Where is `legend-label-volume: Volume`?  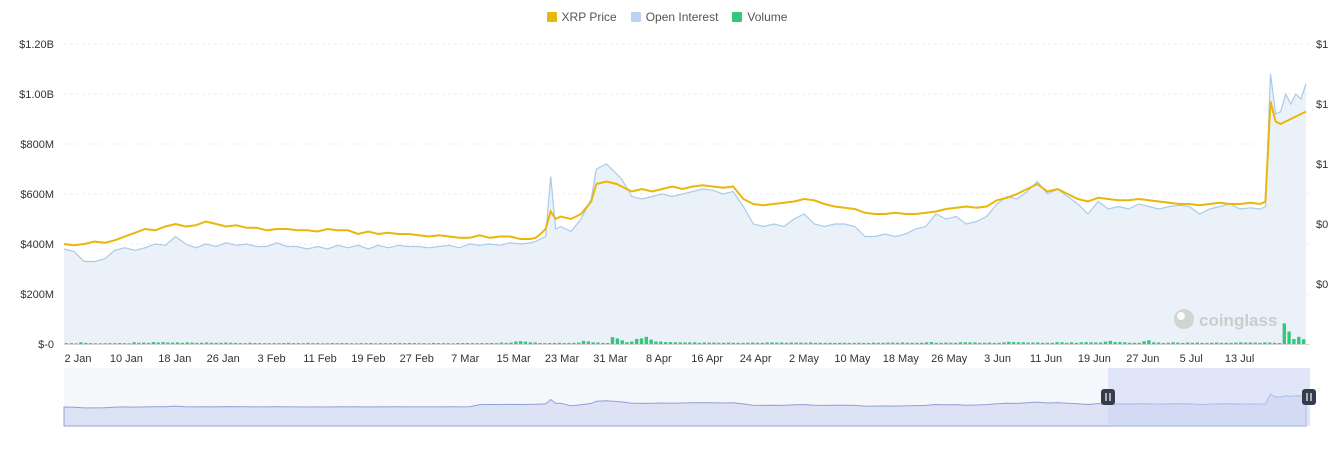
legend-label-volume: Volume is located at coordinates (767, 17).